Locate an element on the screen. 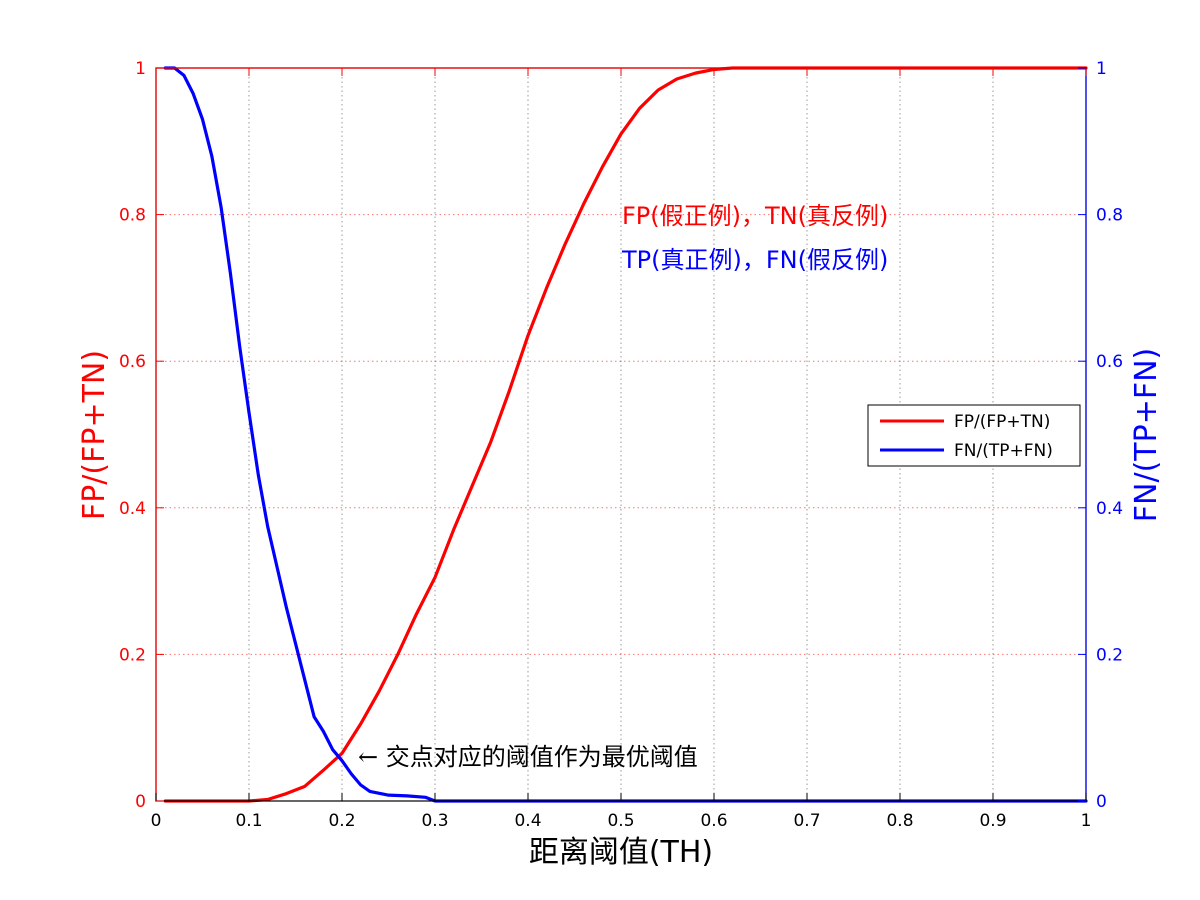 The width and height of the screenshot is (1200, 900). left-y-tick-label: 0.2 is located at coordinates (132, 655).